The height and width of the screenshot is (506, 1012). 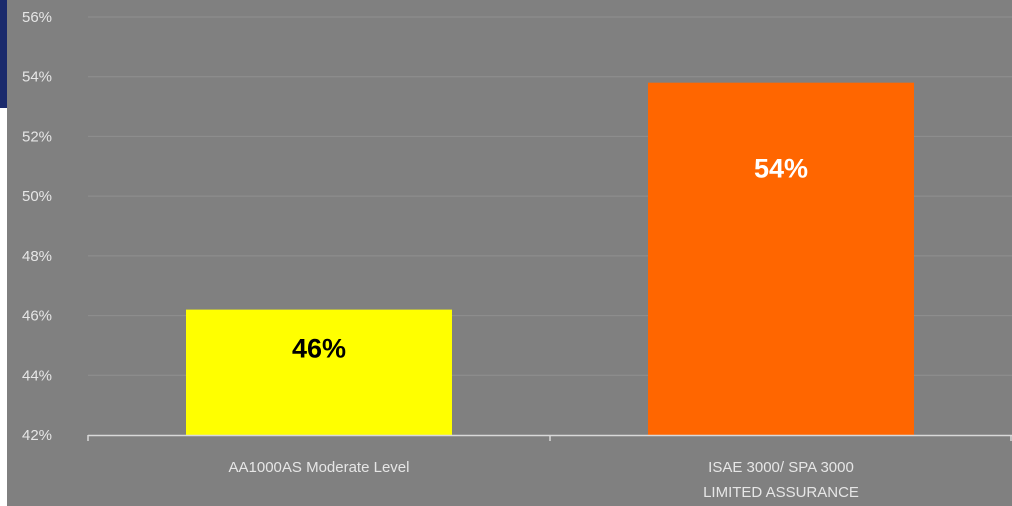 I want to click on y-tick-label: 42%, so click(x=37, y=435).